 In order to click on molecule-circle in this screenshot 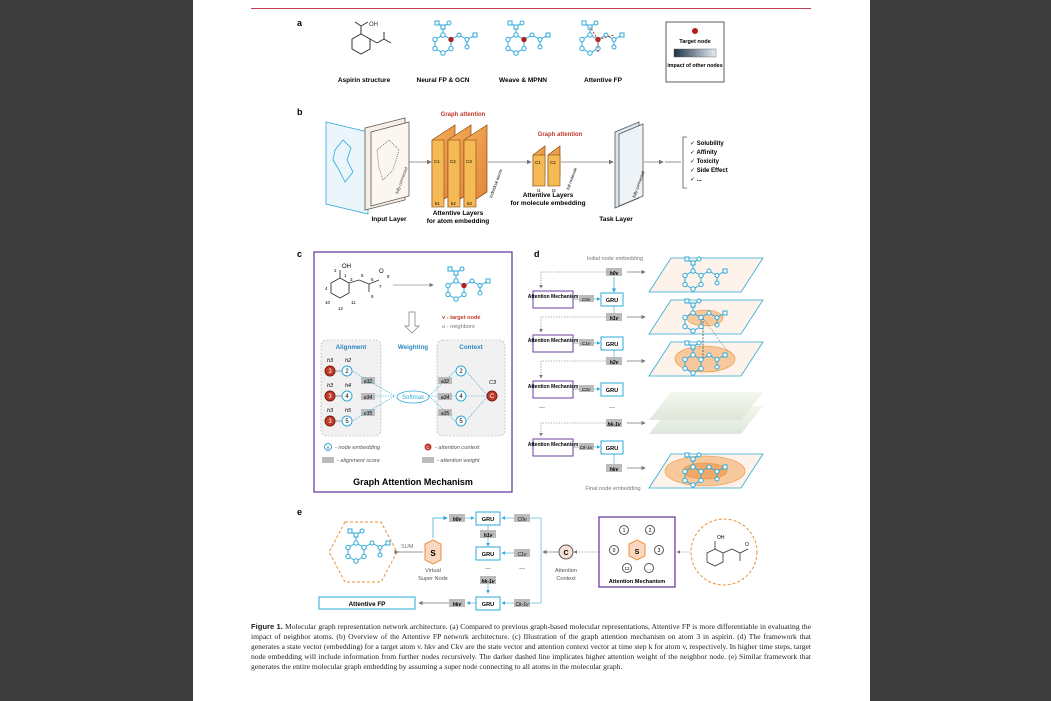, I will do `click(724, 552)`.